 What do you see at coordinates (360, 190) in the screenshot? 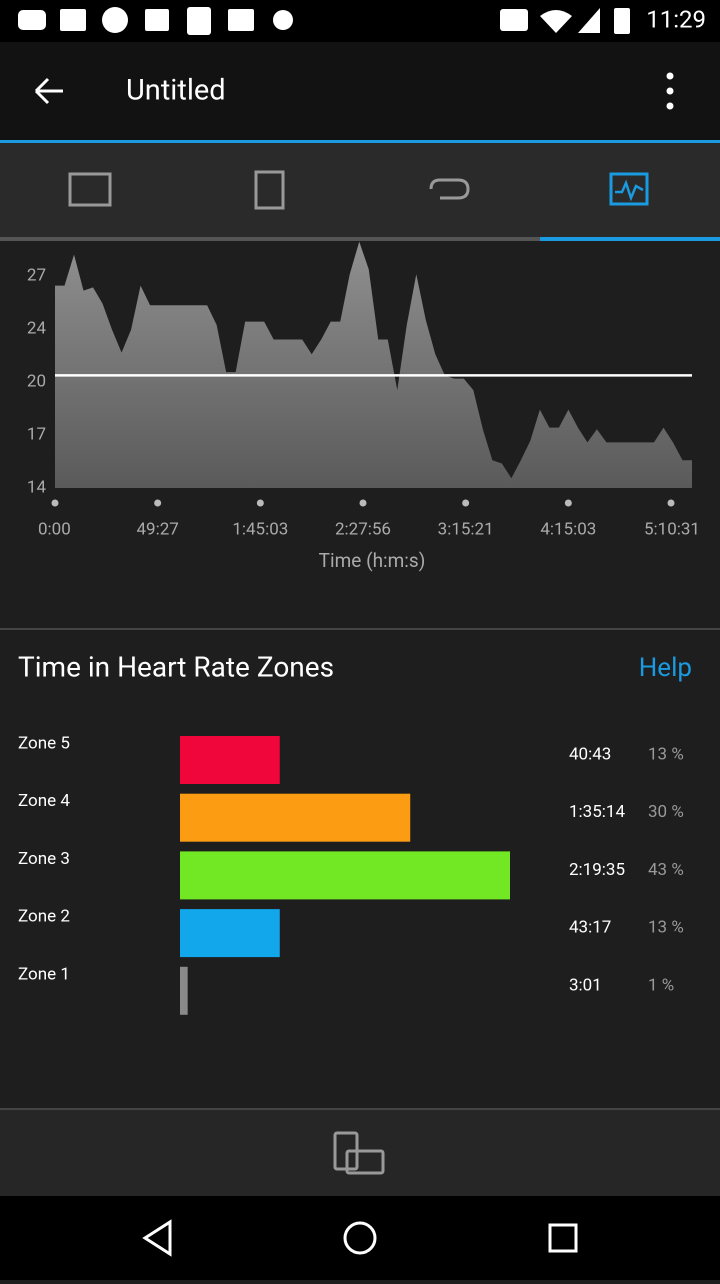
I see `tab-bar` at bounding box center [360, 190].